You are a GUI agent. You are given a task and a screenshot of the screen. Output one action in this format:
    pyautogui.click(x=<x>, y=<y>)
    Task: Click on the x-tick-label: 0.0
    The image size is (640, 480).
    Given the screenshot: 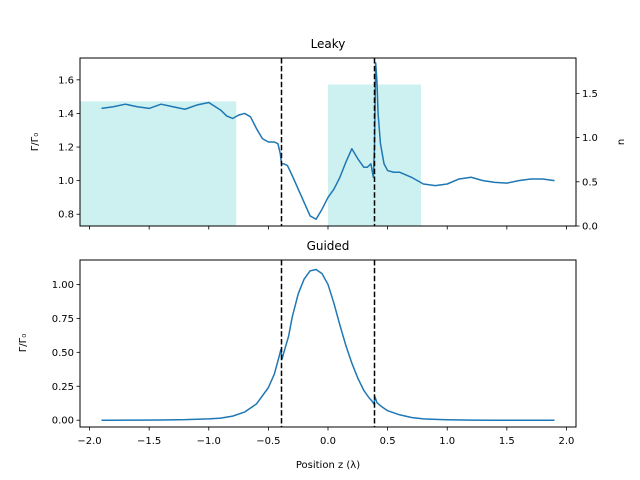 What is the action you would take?
    pyautogui.click(x=328, y=441)
    